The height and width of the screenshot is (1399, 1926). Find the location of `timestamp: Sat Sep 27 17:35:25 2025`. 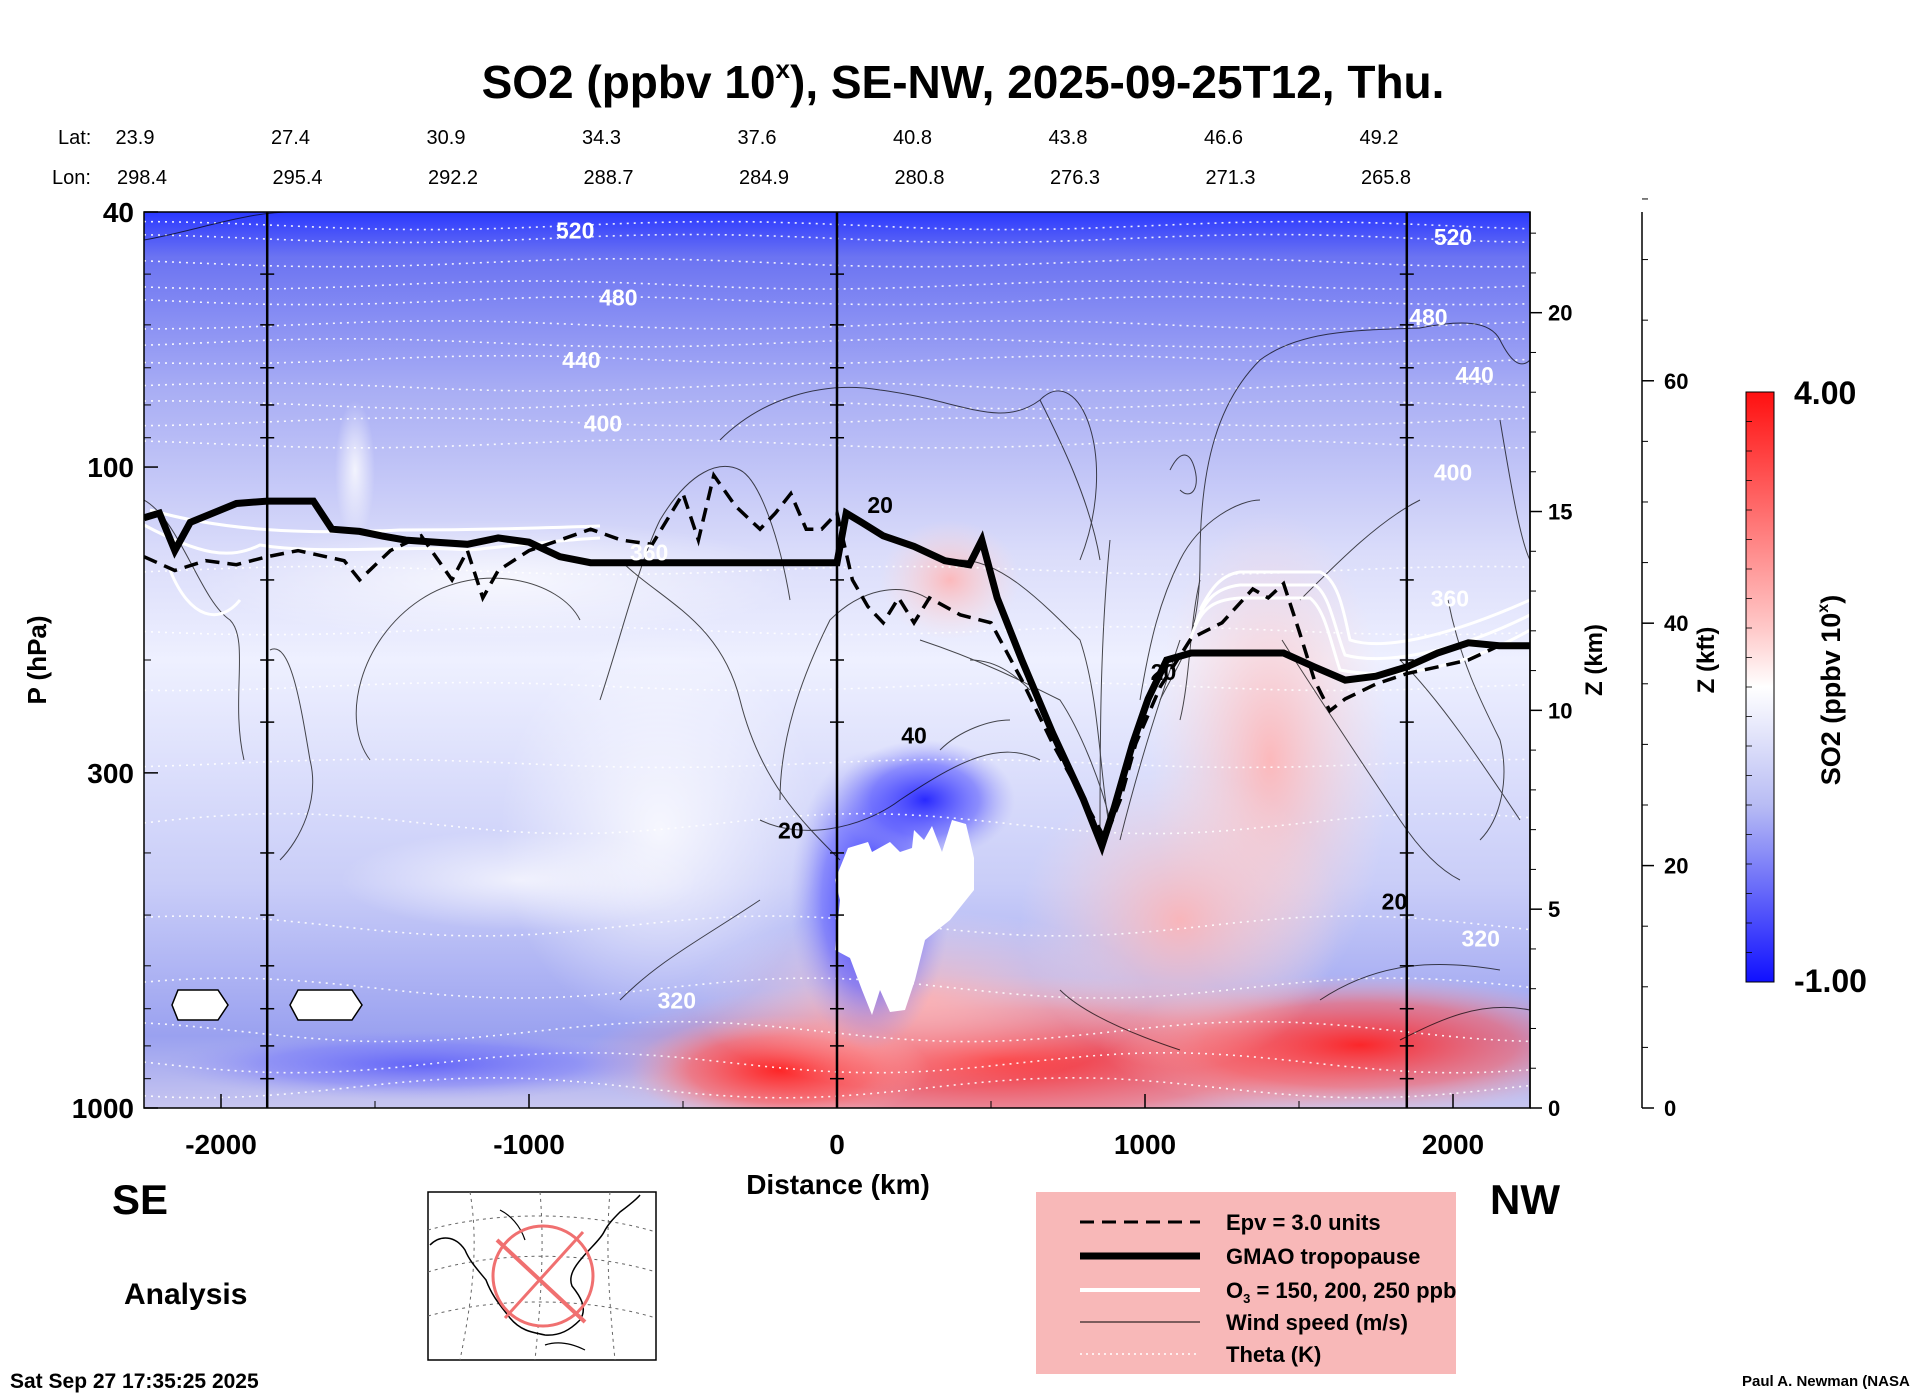

timestamp: Sat Sep 27 17:35:25 2025 is located at coordinates (134, 1381).